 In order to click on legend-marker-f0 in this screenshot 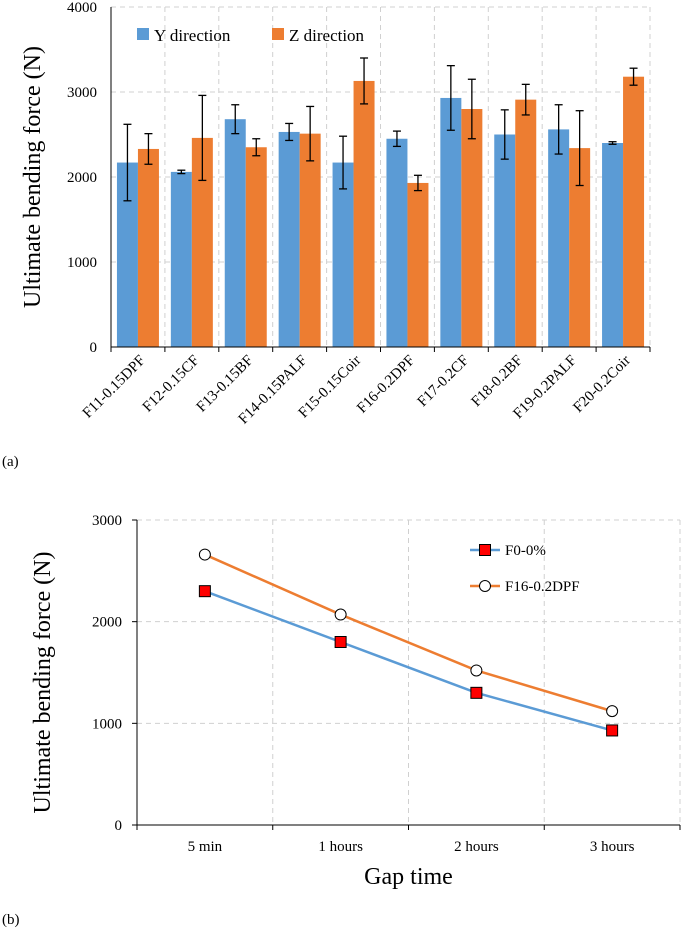, I will do `click(485, 550)`.